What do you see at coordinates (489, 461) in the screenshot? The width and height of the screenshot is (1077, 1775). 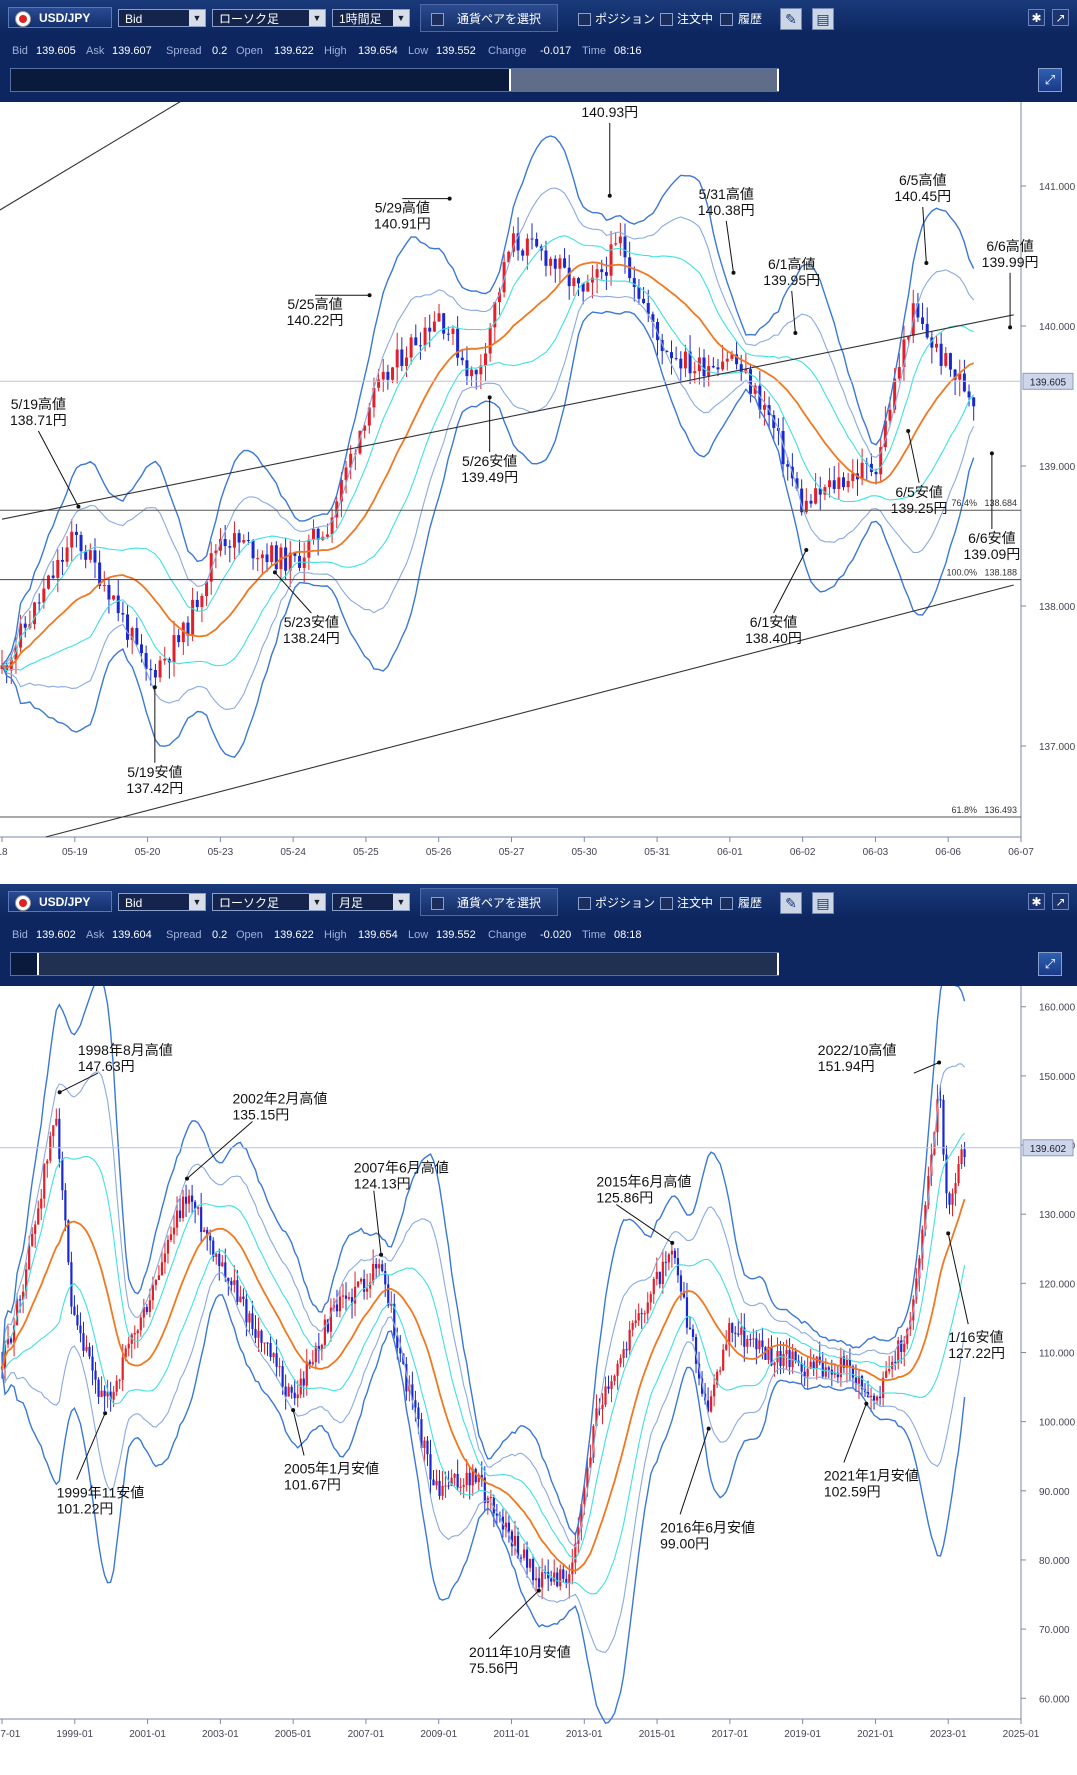 I see `annotation-title: 5/26安値` at bounding box center [489, 461].